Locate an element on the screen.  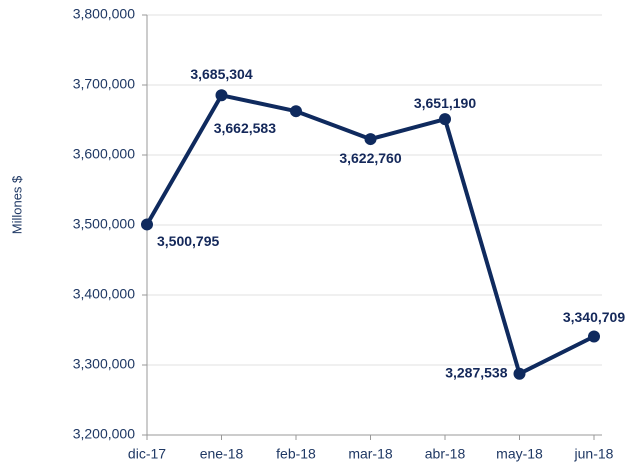
y-tick-label: 3,700,000 is located at coordinates (104, 84).